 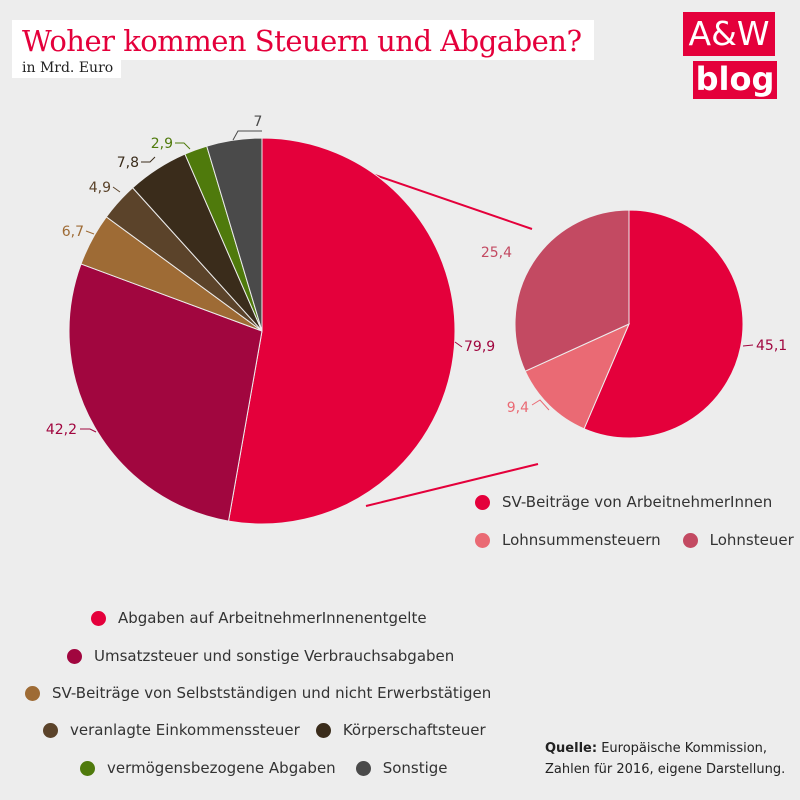 I want to click on pie-slice-abgaben-auf-arbeitnehmerinnenentgelte, so click(x=341, y=331).